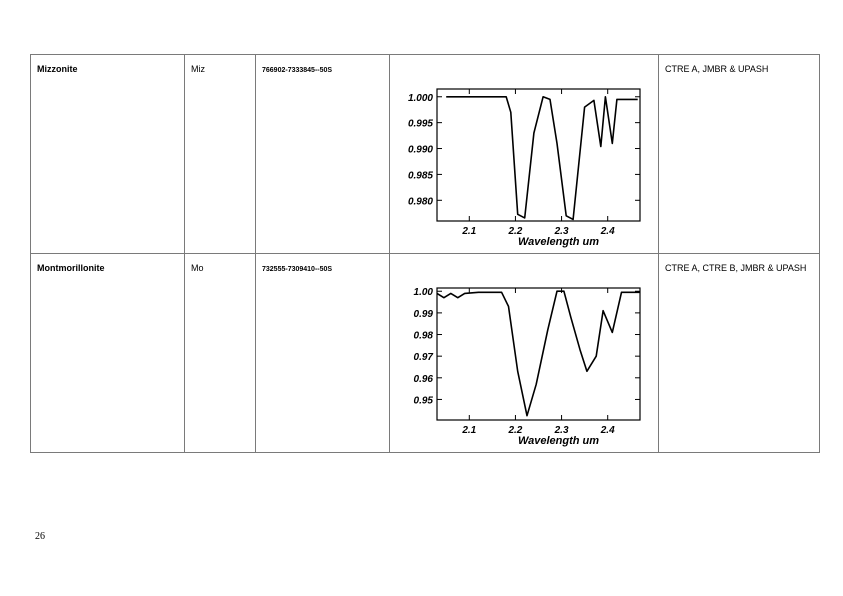  I want to click on mineral-coords: 732555-7309410--50S, so click(297, 269).